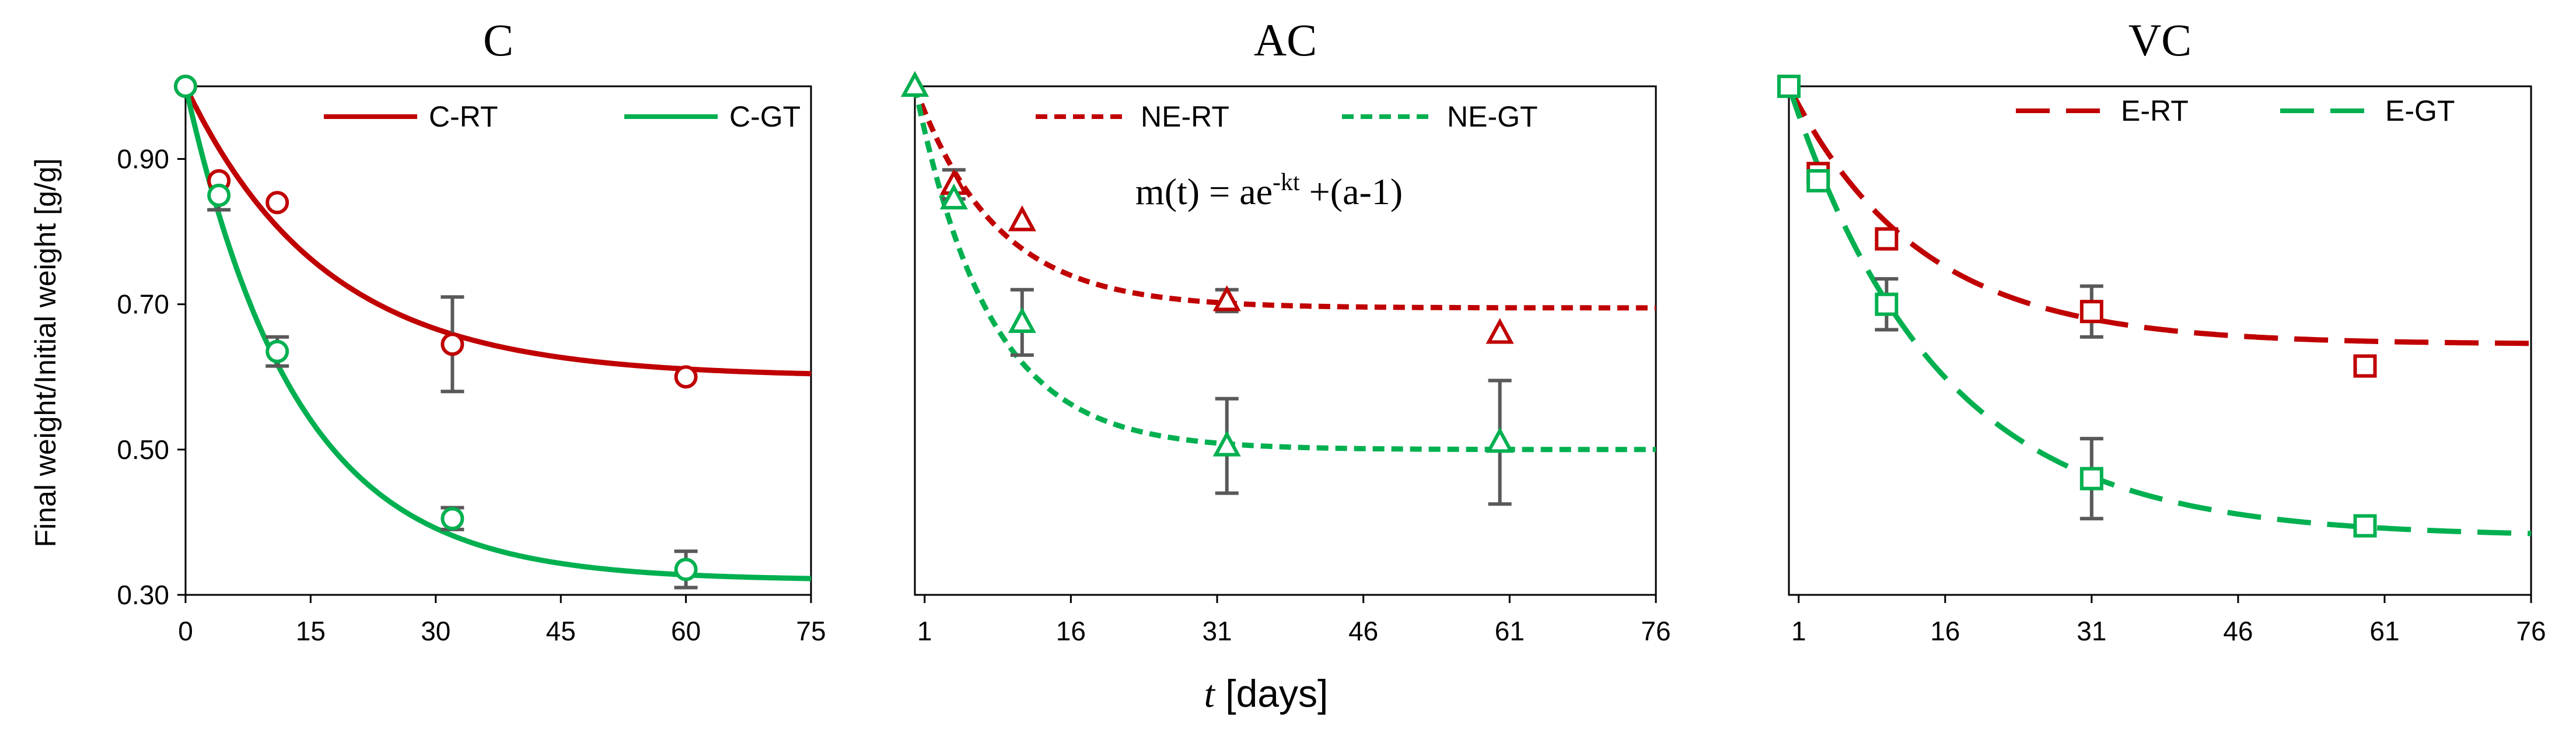 This screenshot has height=736, width=2576. What do you see at coordinates (2159, 40) in the screenshot?
I see `chart-title: VC` at bounding box center [2159, 40].